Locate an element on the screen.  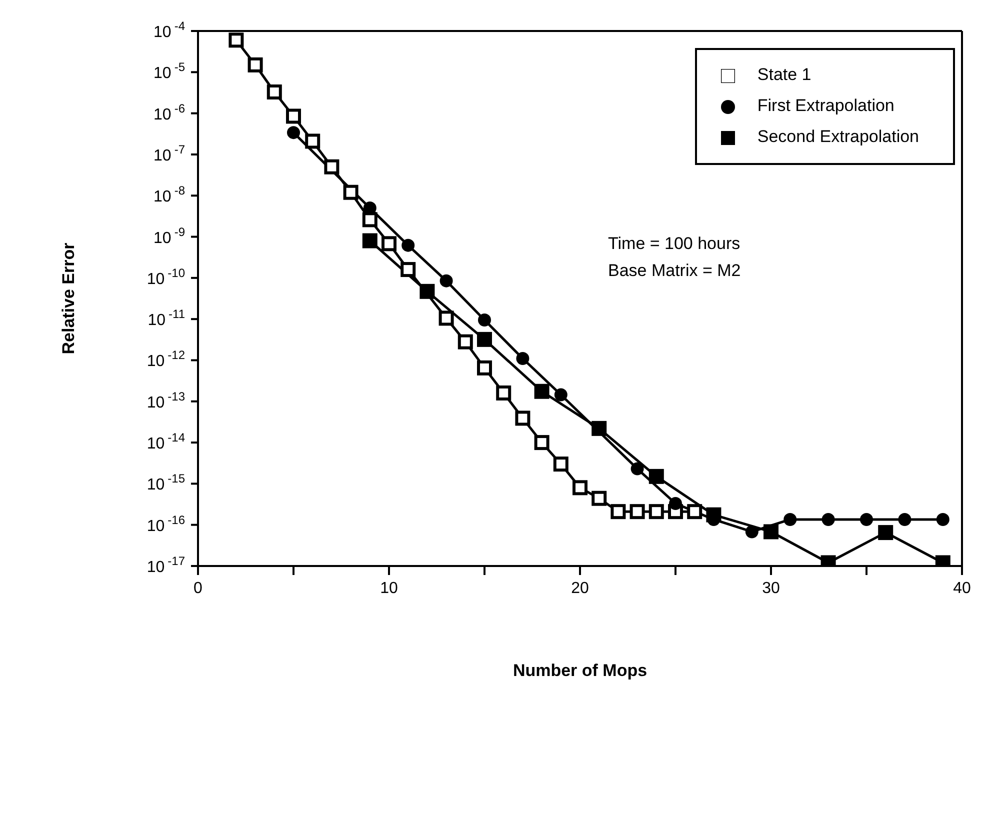
annotation: Base Matrix = M2 is located at coordinates (674, 271).